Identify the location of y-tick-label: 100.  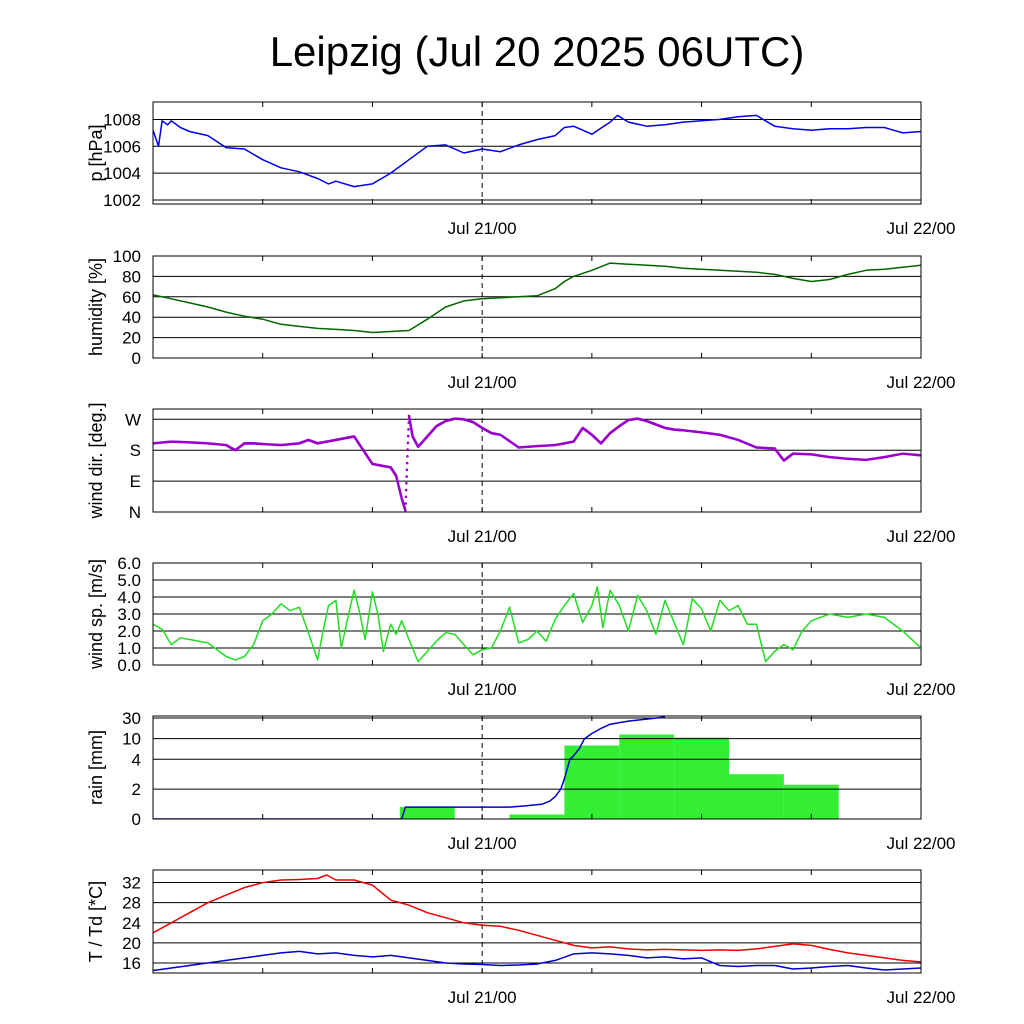
(127, 256).